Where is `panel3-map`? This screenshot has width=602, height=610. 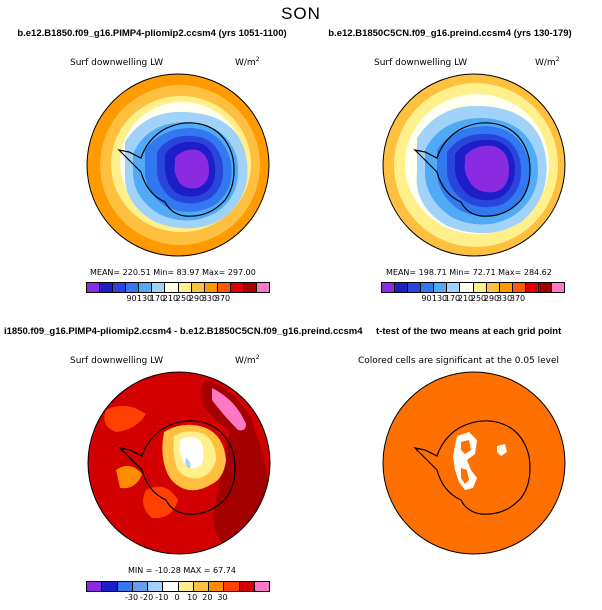 panel3-map is located at coordinates (179, 463).